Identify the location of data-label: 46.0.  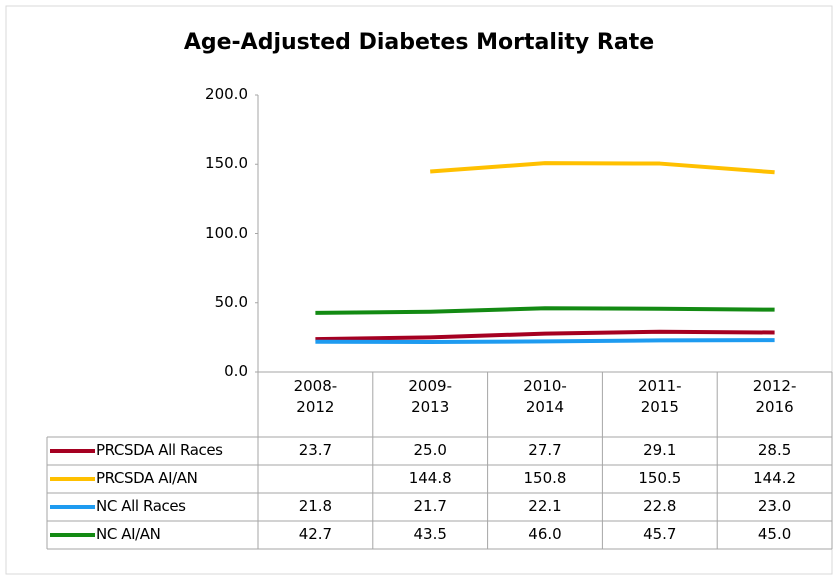
(545, 534).